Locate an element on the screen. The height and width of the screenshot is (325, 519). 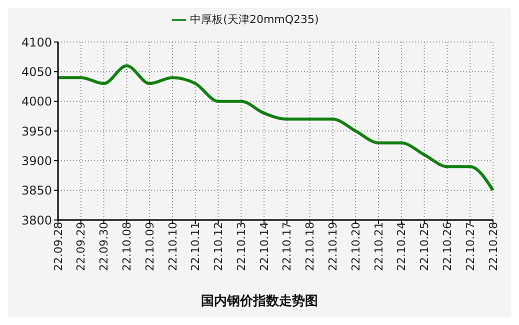
x-tick-label: 22.10.21 is located at coordinates (379, 246).